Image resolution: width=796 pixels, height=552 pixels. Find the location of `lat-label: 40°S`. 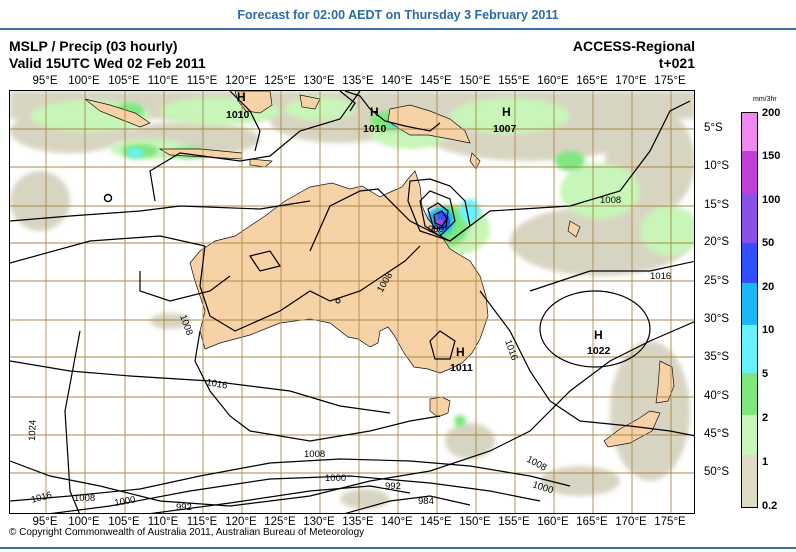

lat-label: 40°S is located at coordinates (717, 396).